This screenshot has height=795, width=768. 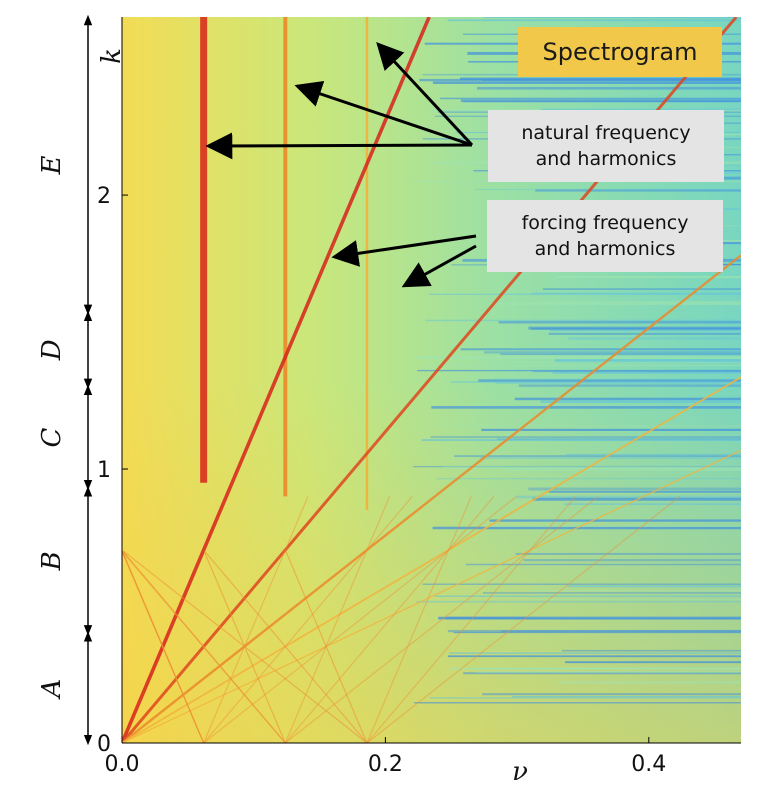 What do you see at coordinates (620, 52) in the screenshot?
I see `chart-title: Spectrogram` at bounding box center [620, 52].